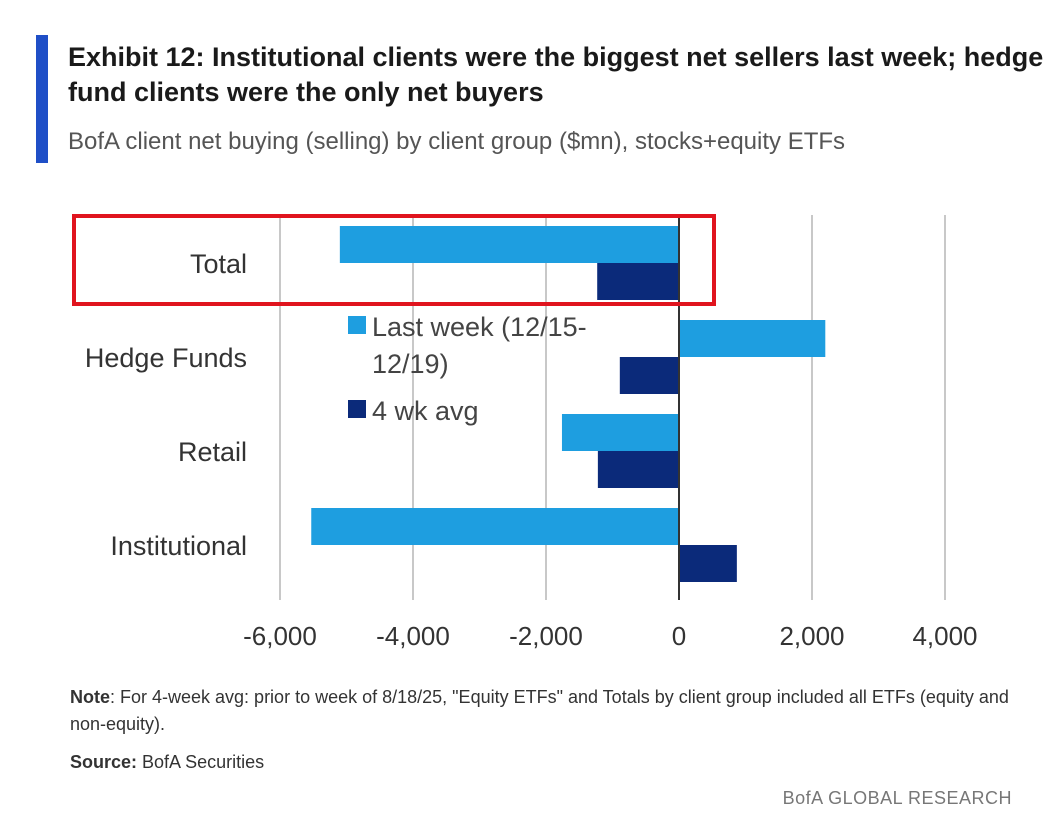 The width and height of the screenshot is (1060, 832). What do you see at coordinates (679, 636) in the screenshot?
I see `x-tick-label: 0` at bounding box center [679, 636].